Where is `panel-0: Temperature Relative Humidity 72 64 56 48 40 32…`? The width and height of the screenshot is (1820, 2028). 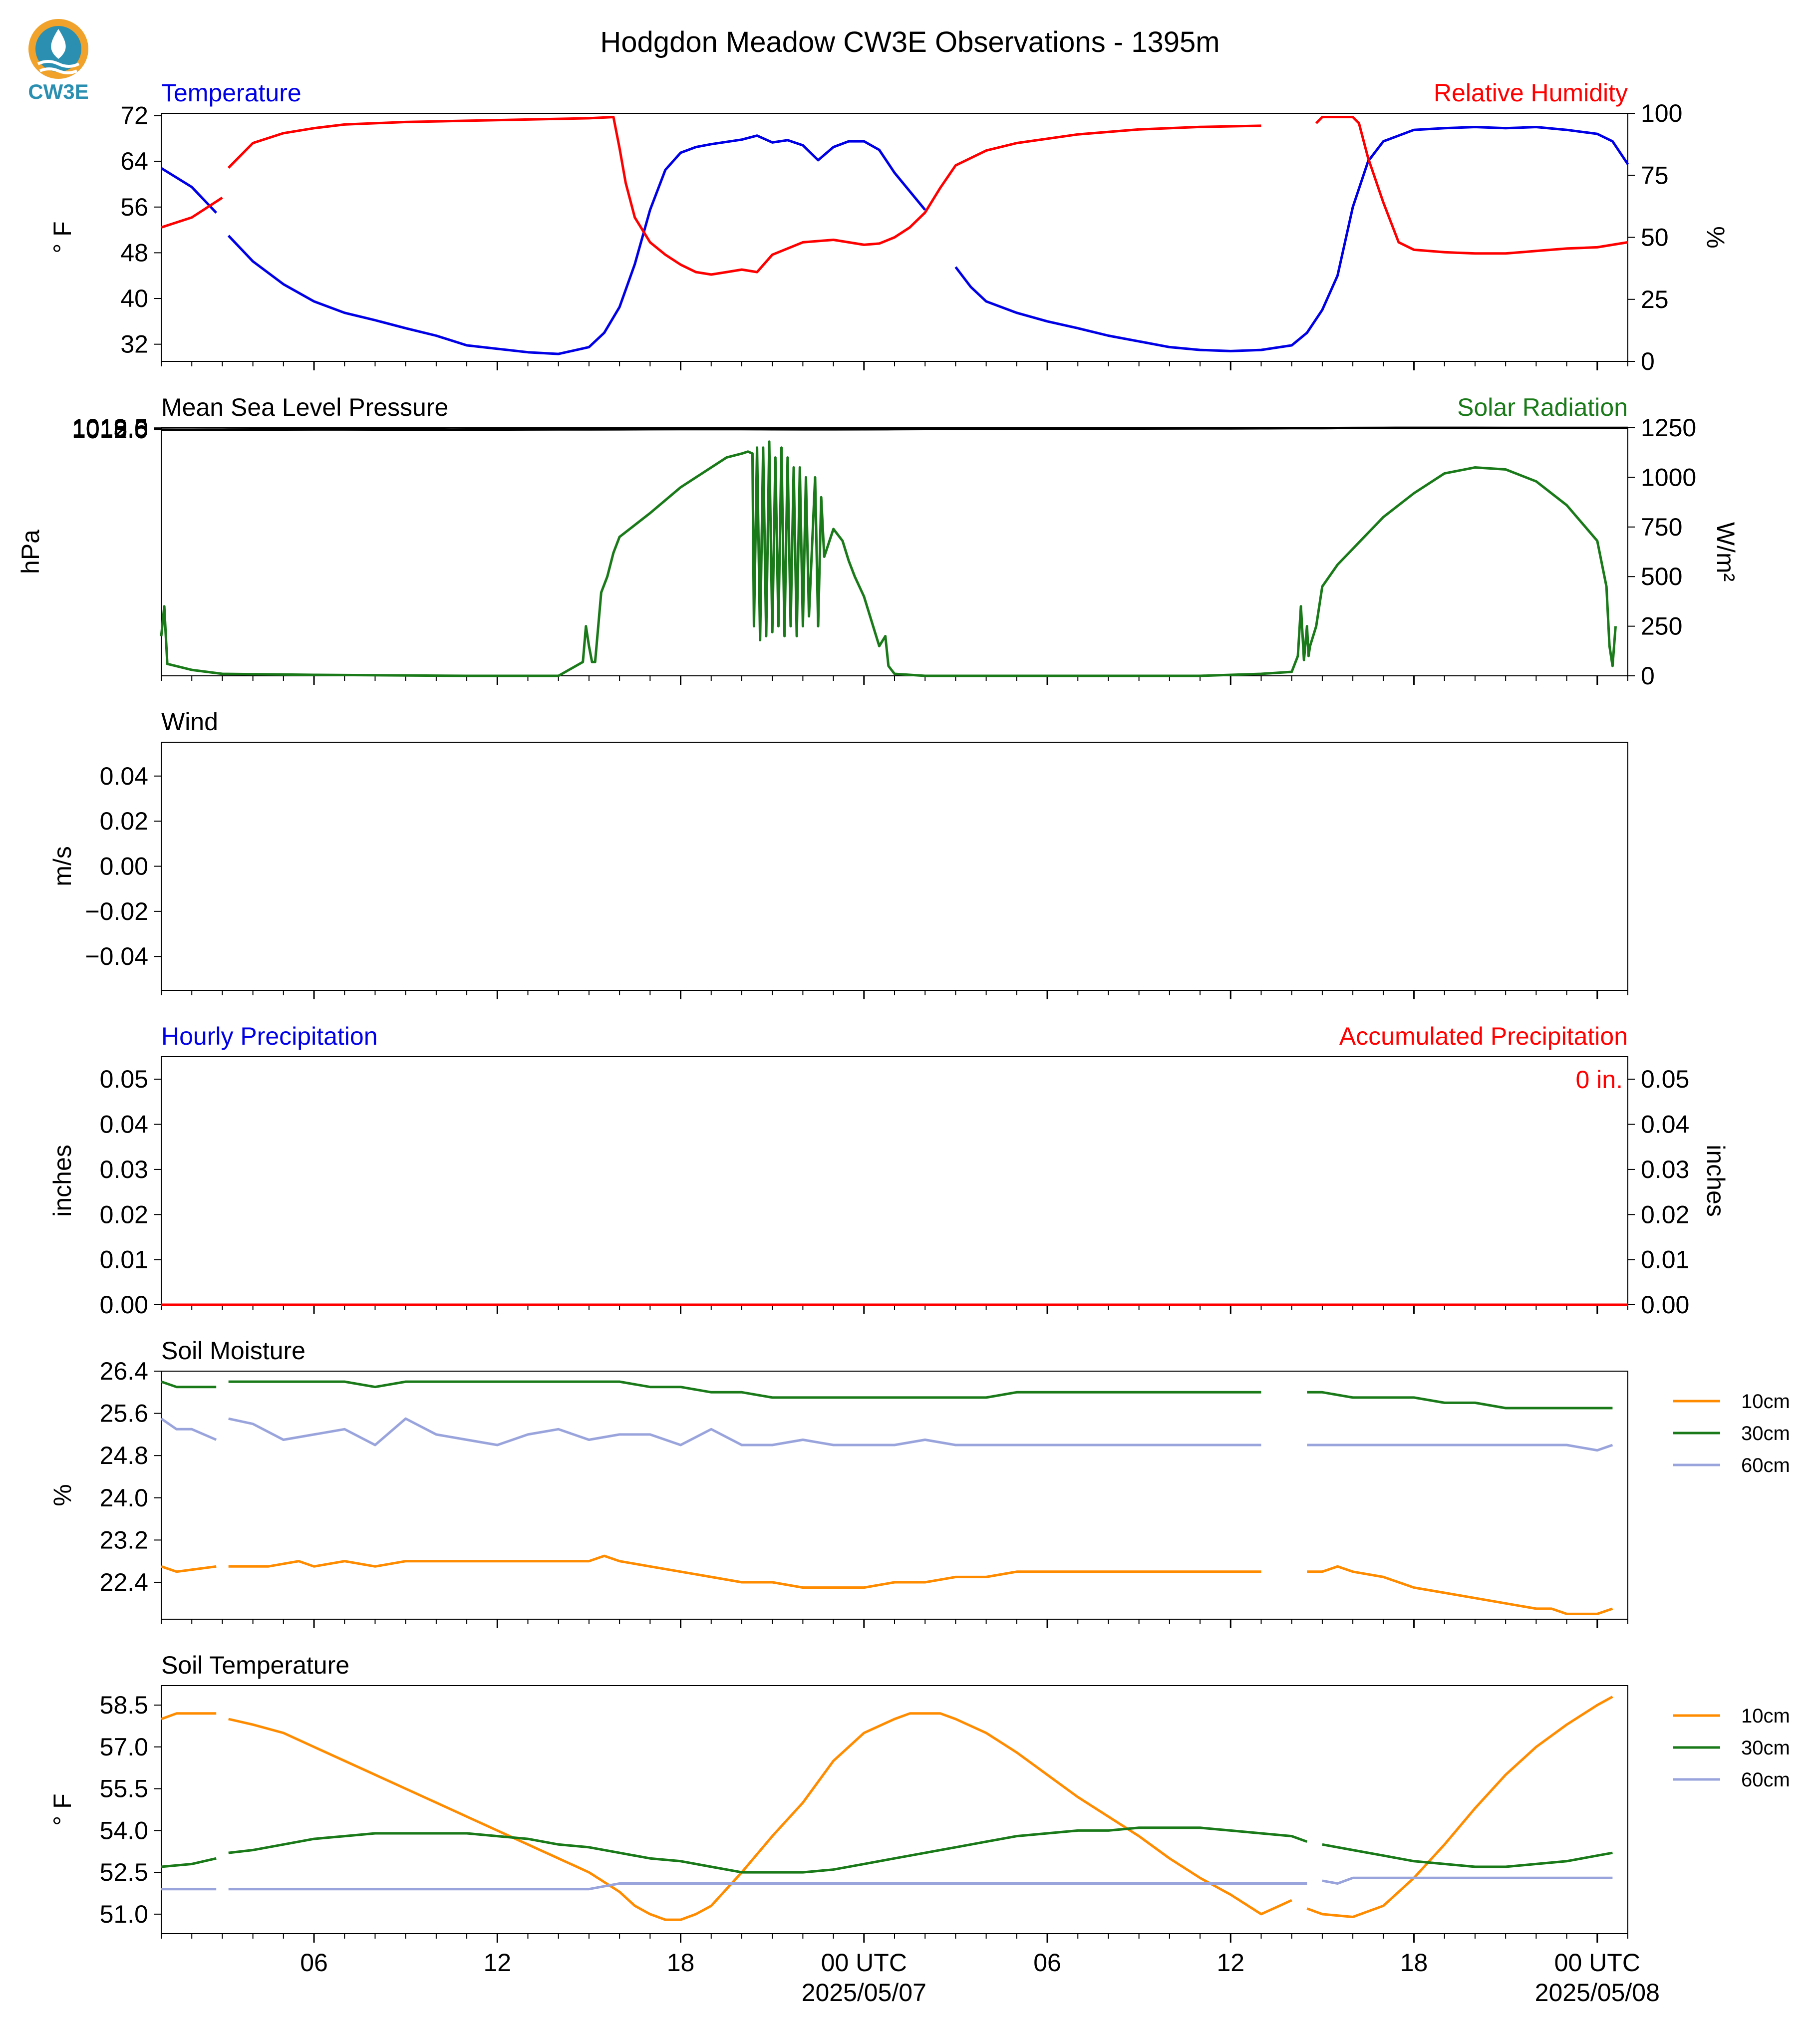 panel-0: Temperature Relative Humidity 72 64 56 48 40 32… is located at coordinates (889, 227).